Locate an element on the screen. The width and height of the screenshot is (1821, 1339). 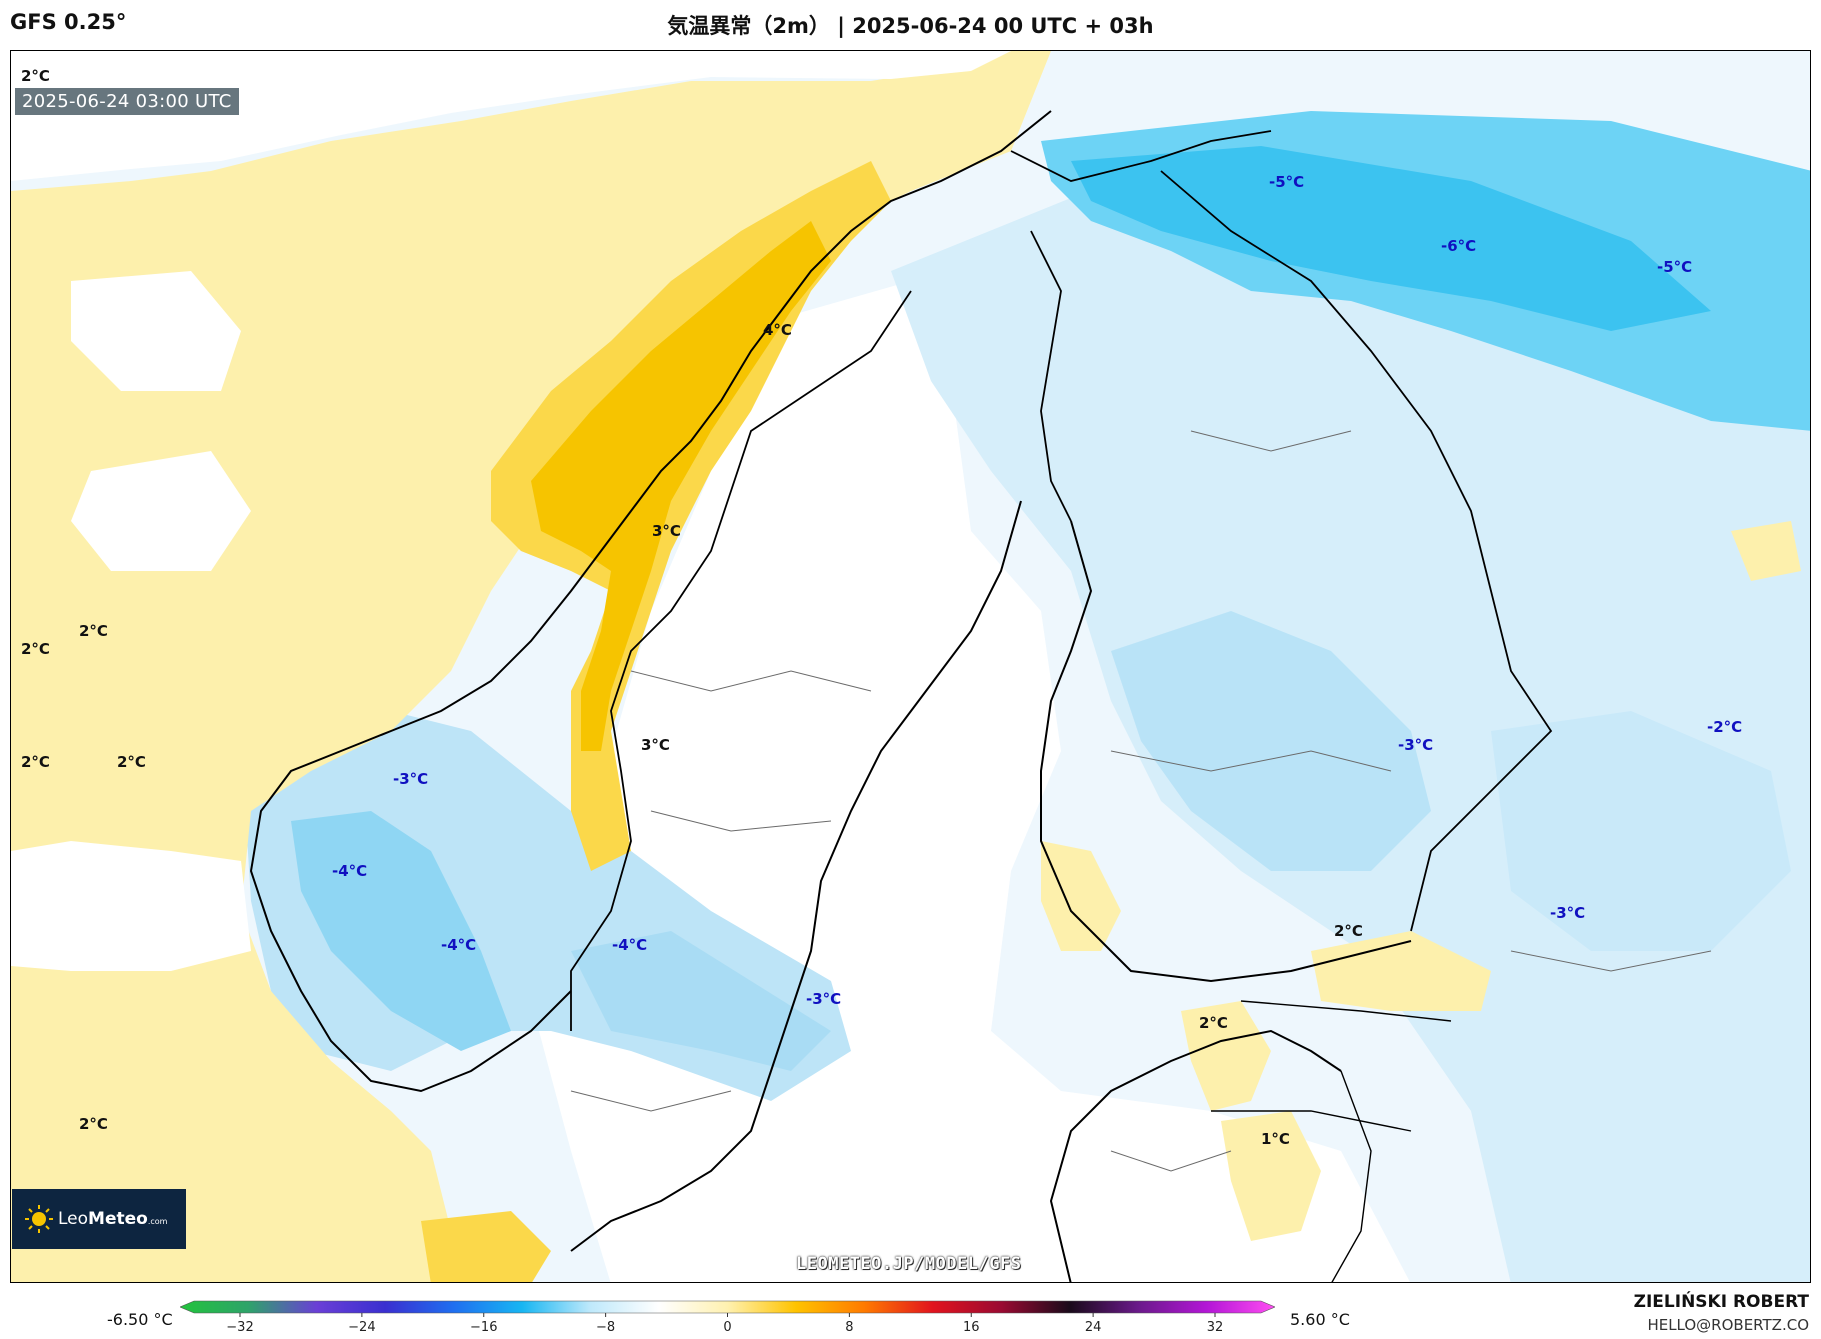
coastline-baltic is located at coordinates (1195, 1155).